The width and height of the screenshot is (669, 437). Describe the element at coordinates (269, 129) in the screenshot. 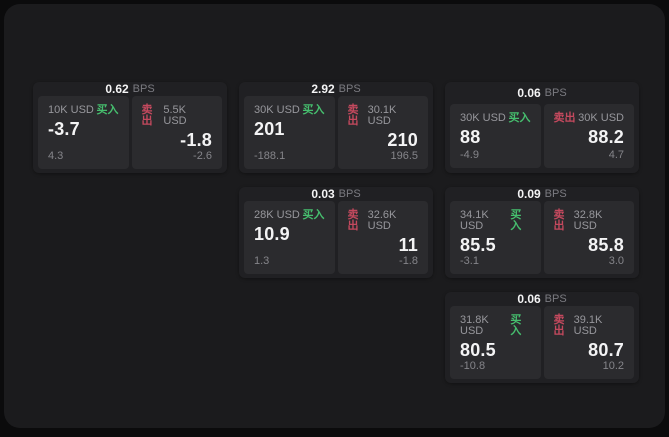

I see `buy-price: 201` at that location.